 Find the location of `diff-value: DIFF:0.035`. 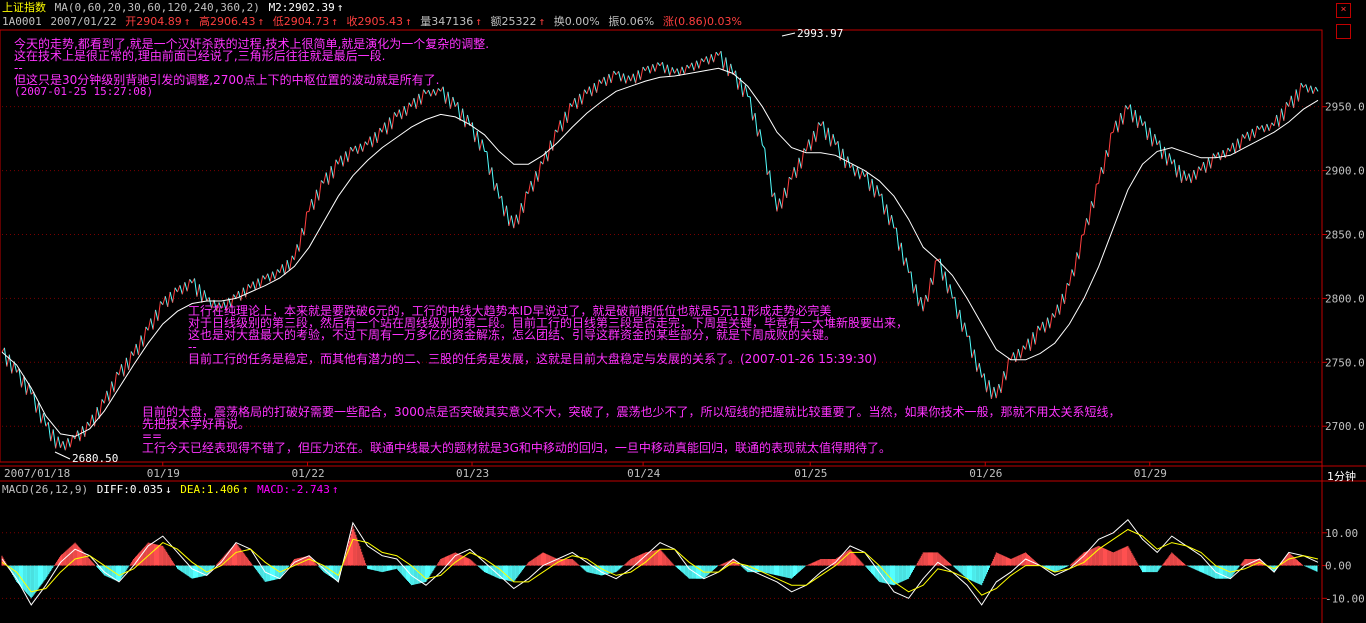

diff-value: DIFF:0.035 is located at coordinates (129, 489).